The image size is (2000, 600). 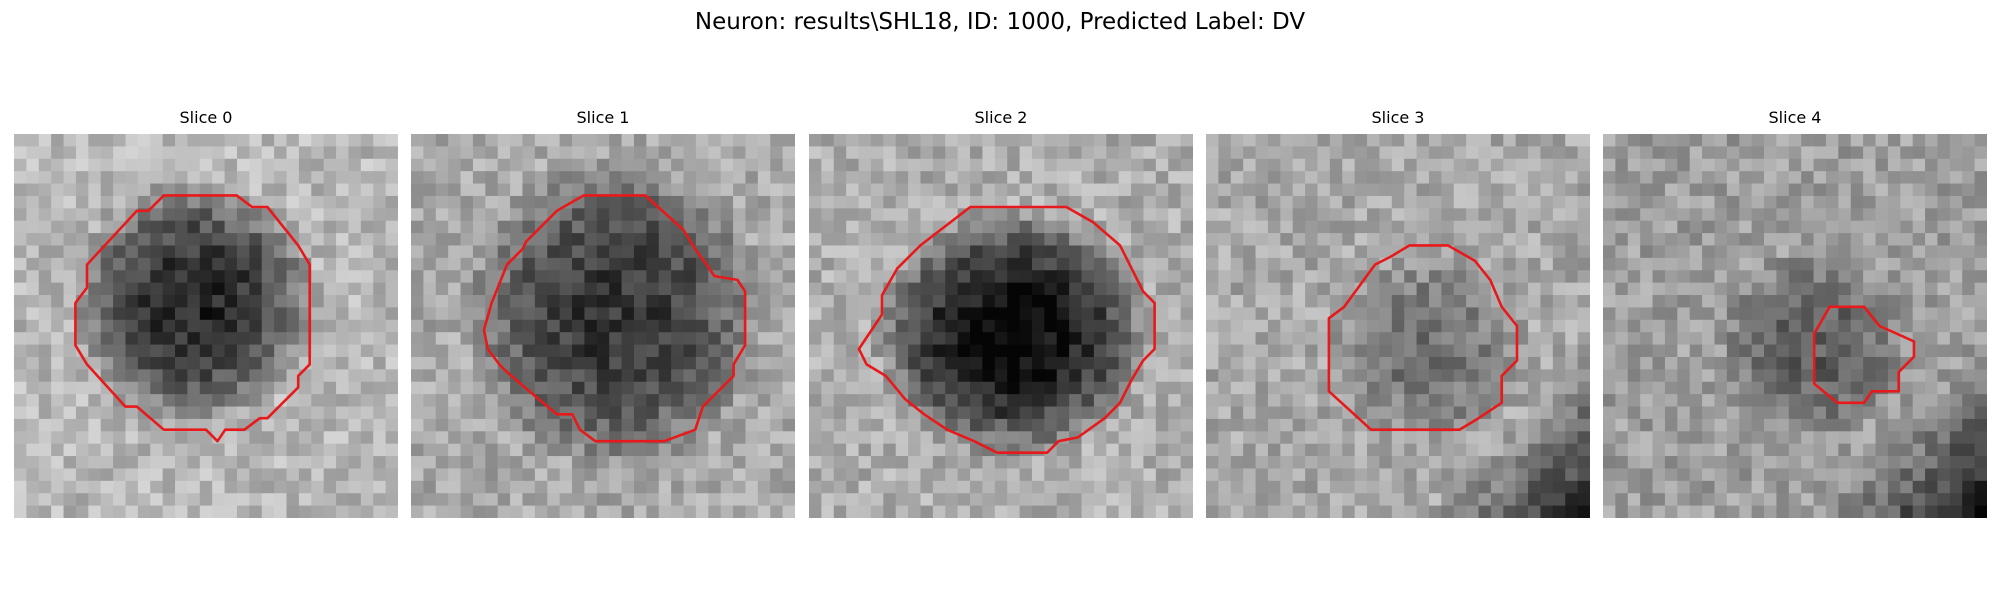 What do you see at coordinates (603, 117) in the screenshot?
I see `slice-title-1: Slice 1` at bounding box center [603, 117].